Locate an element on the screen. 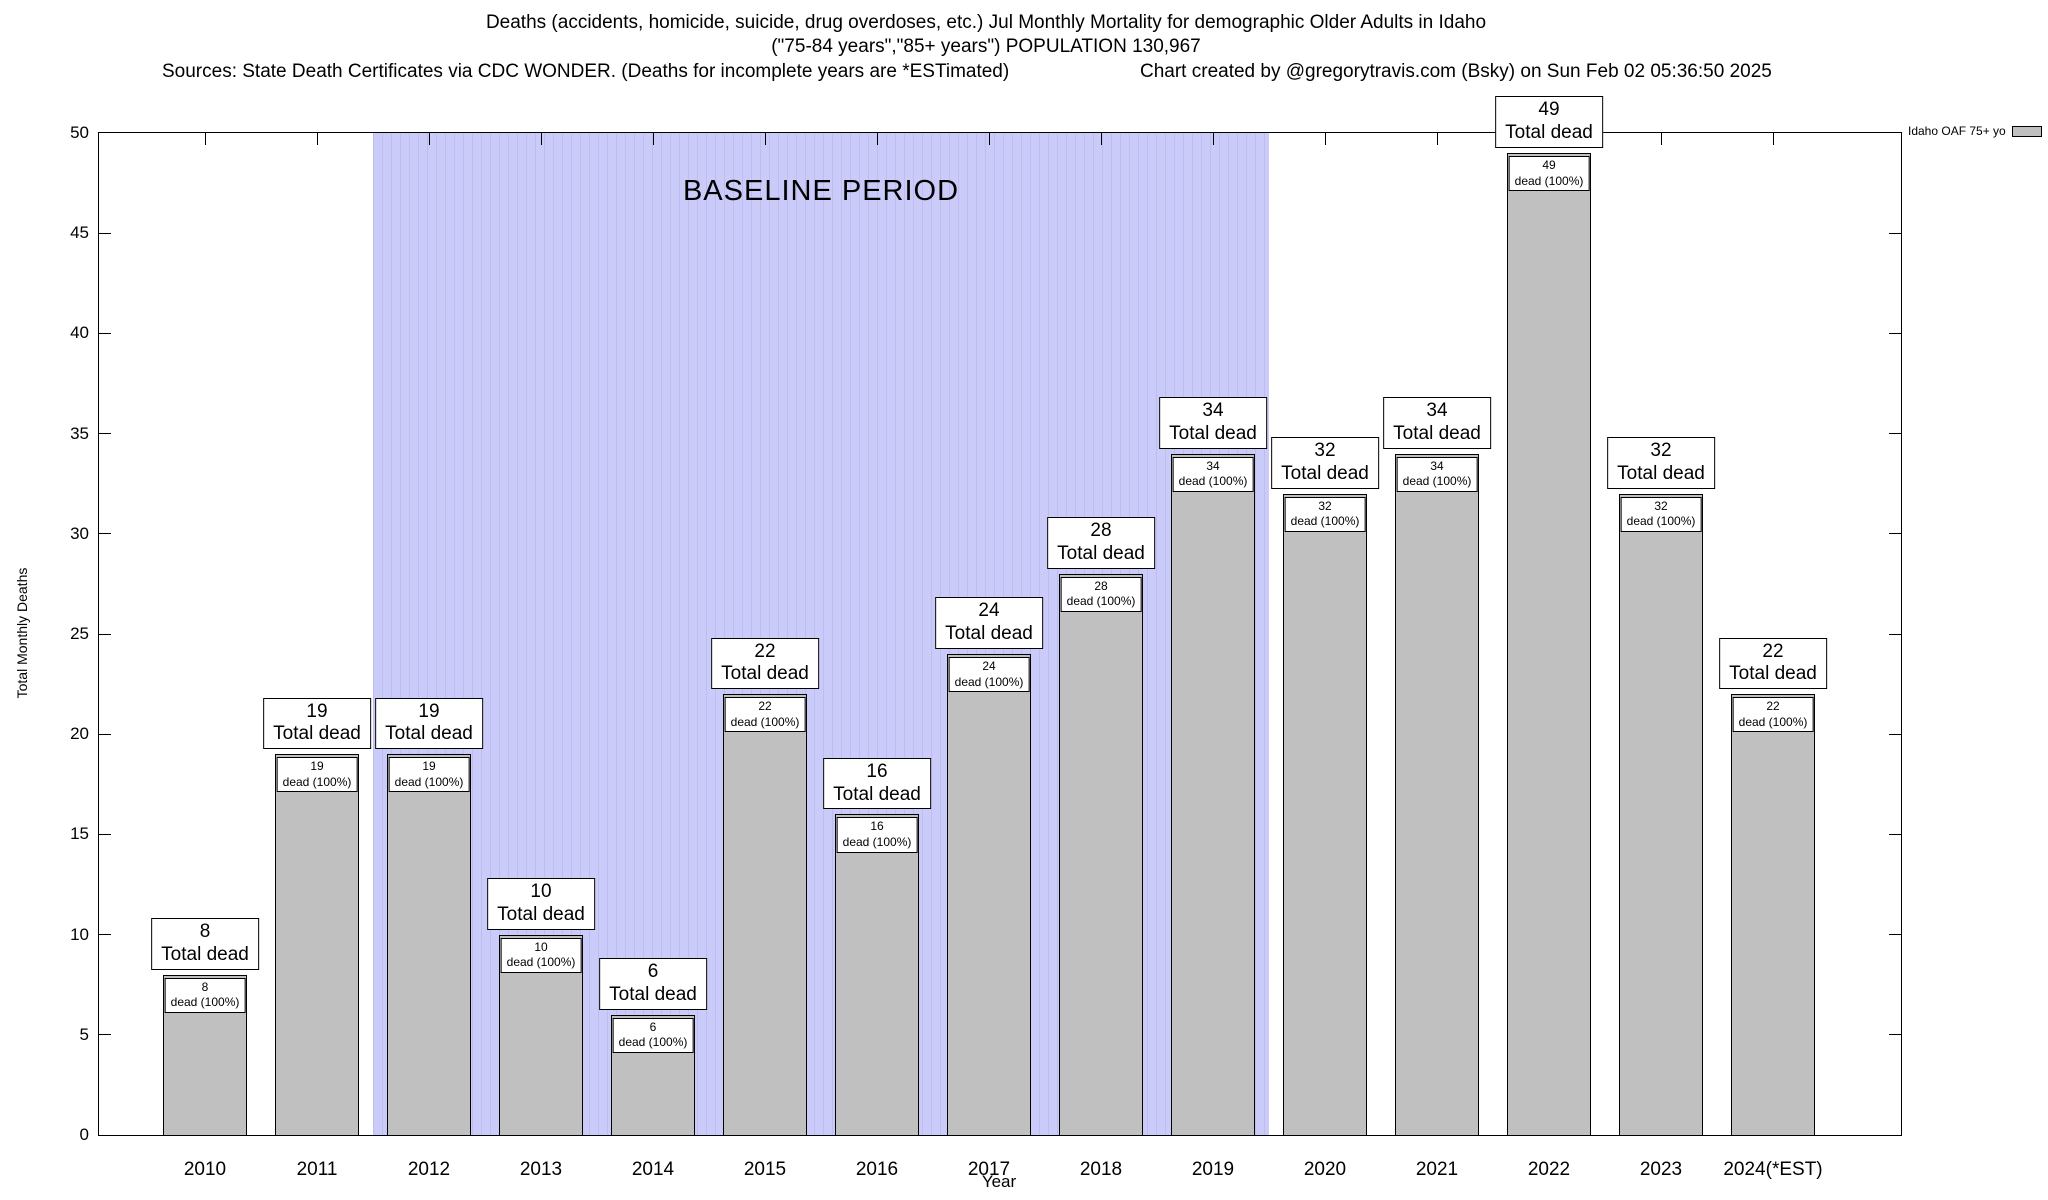  x-axis-title: Year is located at coordinates (999, 1181).